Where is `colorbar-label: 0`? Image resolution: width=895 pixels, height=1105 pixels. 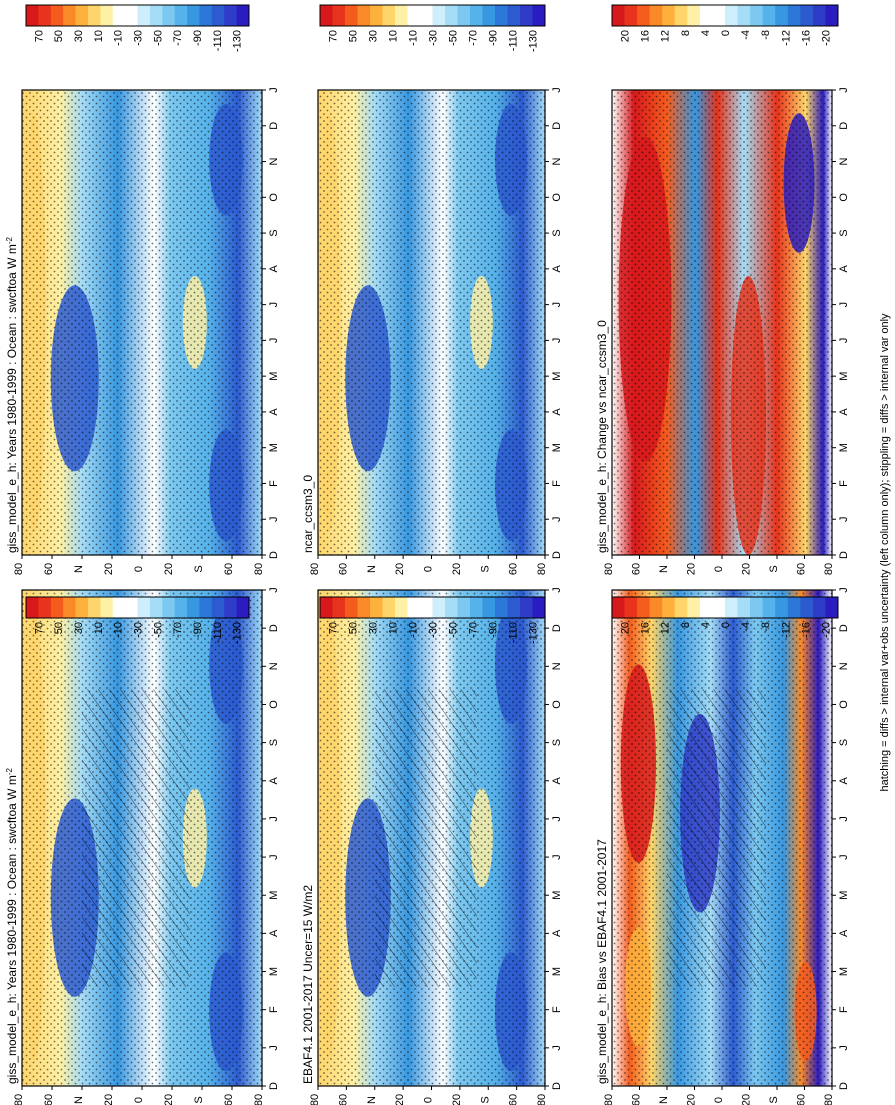
colorbar-label: 0 is located at coordinates (726, 625).